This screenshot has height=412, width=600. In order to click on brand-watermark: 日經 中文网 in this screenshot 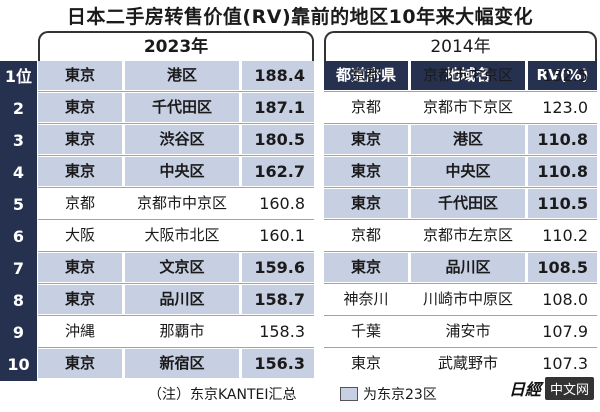, I will do `click(551, 388)`.